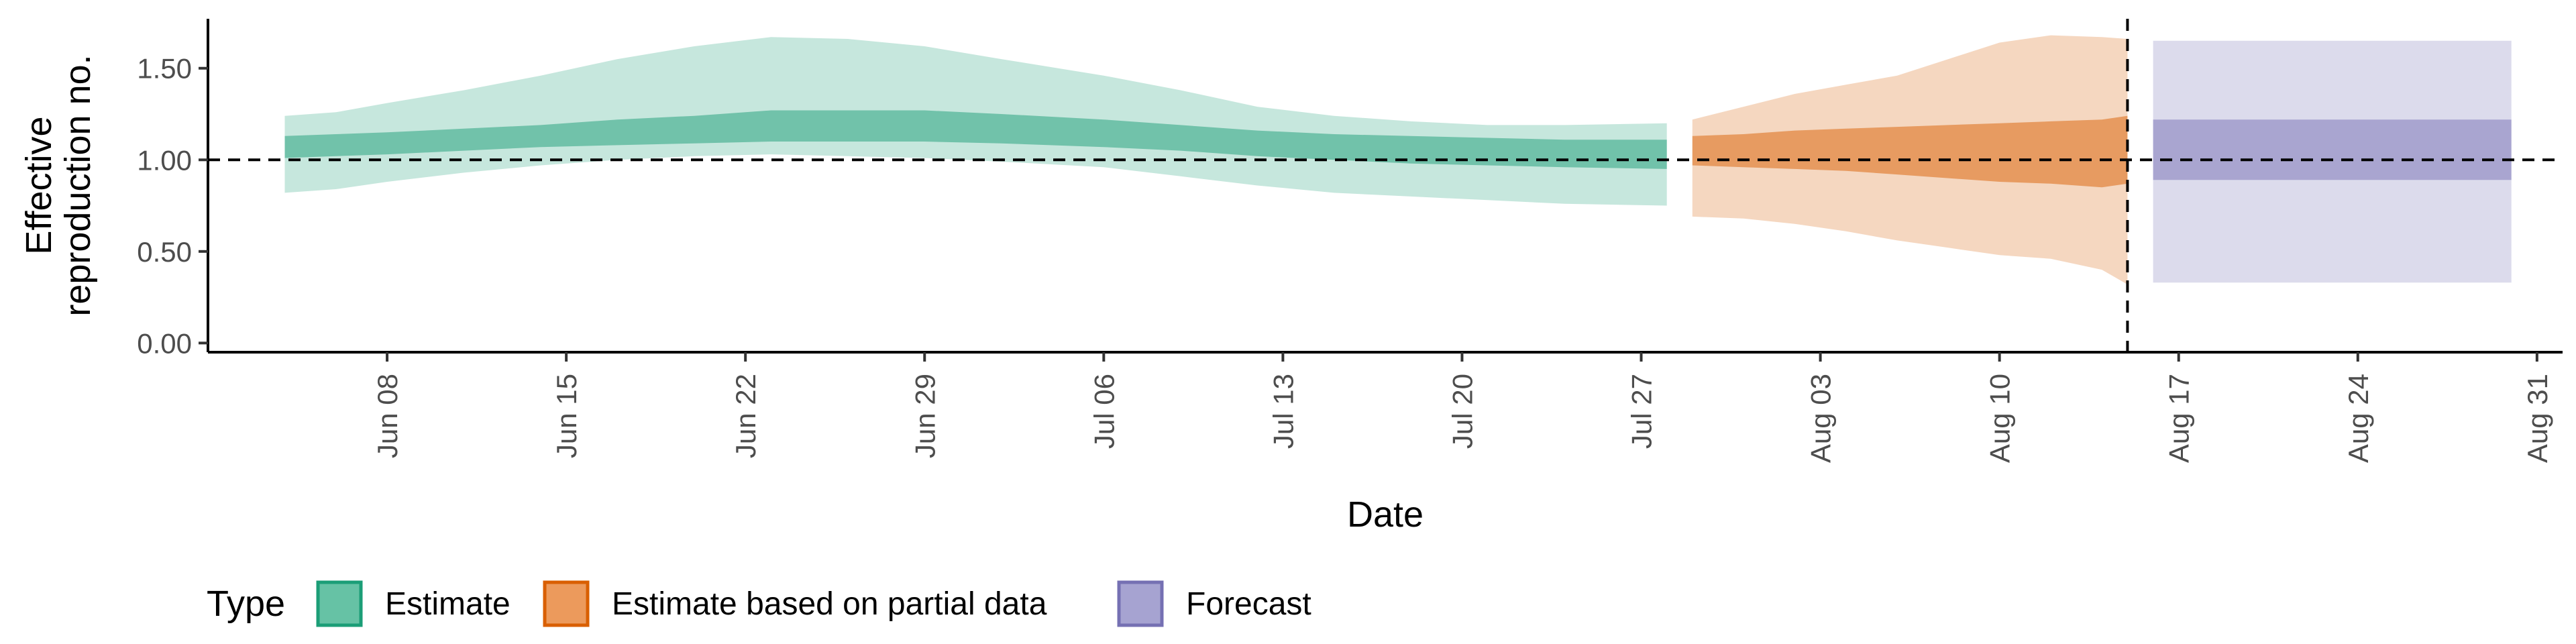 The image size is (2576, 644). Describe the element at coordinates (2332, 149) in the screenshot. I see `forecast-inner-band` at that location.